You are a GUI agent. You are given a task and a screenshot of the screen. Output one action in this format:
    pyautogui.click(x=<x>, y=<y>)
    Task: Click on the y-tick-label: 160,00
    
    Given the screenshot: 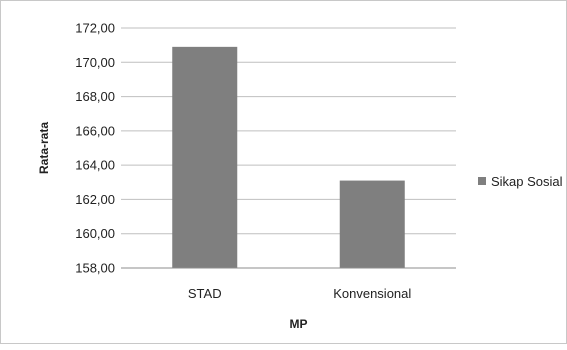 What is the action you would take?
    pyautogui.click(x=95, y=233)
    